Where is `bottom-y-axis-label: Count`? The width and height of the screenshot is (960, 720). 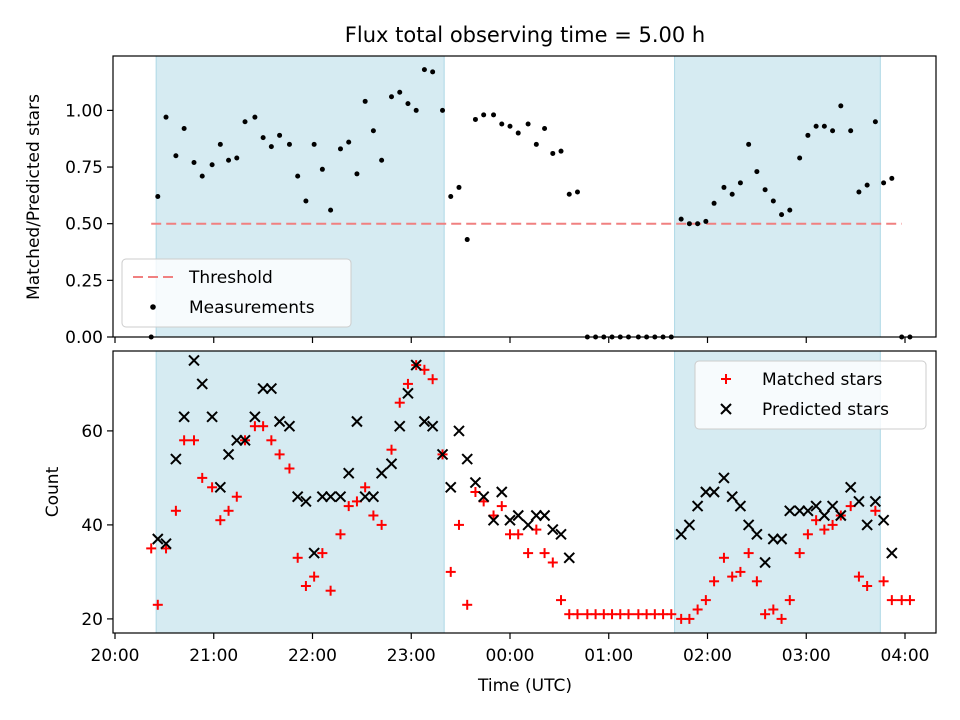 bottom-y-axis-label: Count is located at coordinates (53, 491).